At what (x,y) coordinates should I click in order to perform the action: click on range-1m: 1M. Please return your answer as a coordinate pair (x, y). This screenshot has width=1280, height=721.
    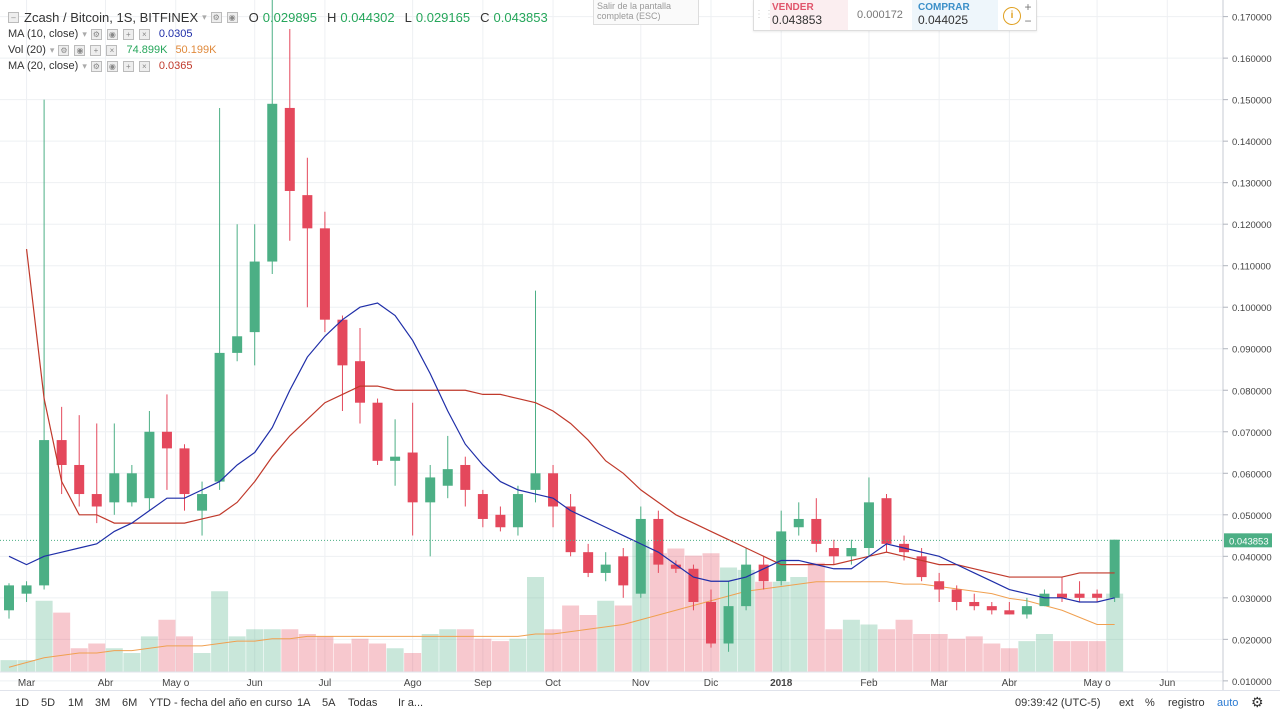
    Looking at the image, I should click on (76, 703).